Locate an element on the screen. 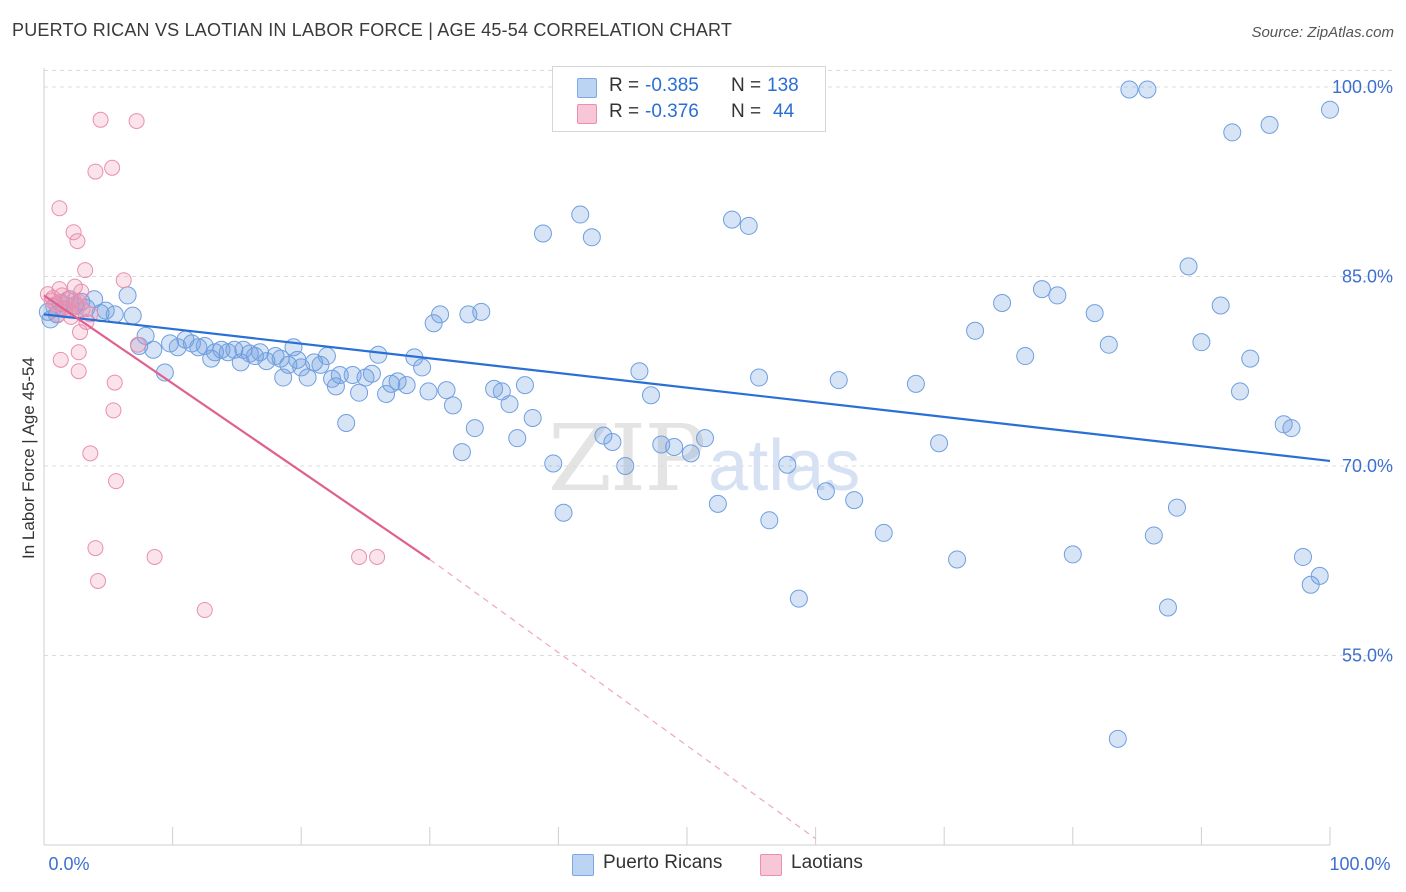  legend-n-label: N = is located at coordinates (746, 85).